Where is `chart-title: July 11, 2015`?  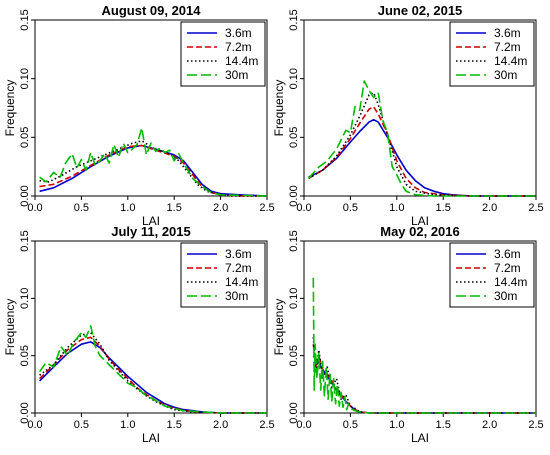 chart-title: July 11, 2015 is located at coordinates (151, 231).